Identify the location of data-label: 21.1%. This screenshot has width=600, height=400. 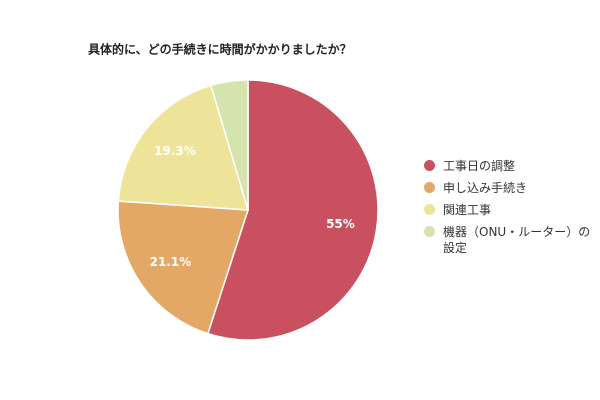
(171, 262).